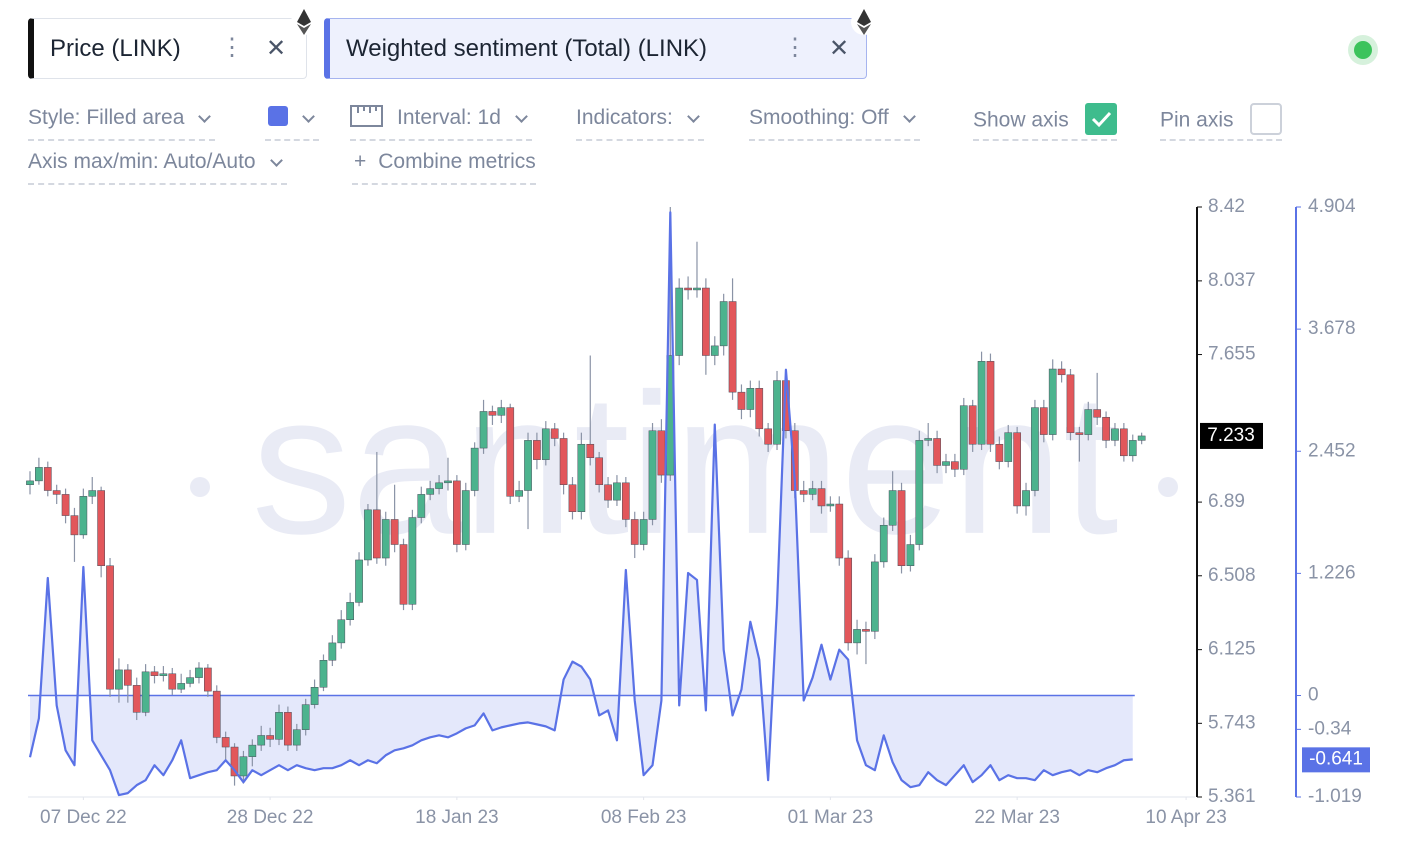 This screenshot has height=842, width=1414. Describe the element at coordinates (1232, 649) in the screenshot. I see `y-tick-label: 6.125` at that location.